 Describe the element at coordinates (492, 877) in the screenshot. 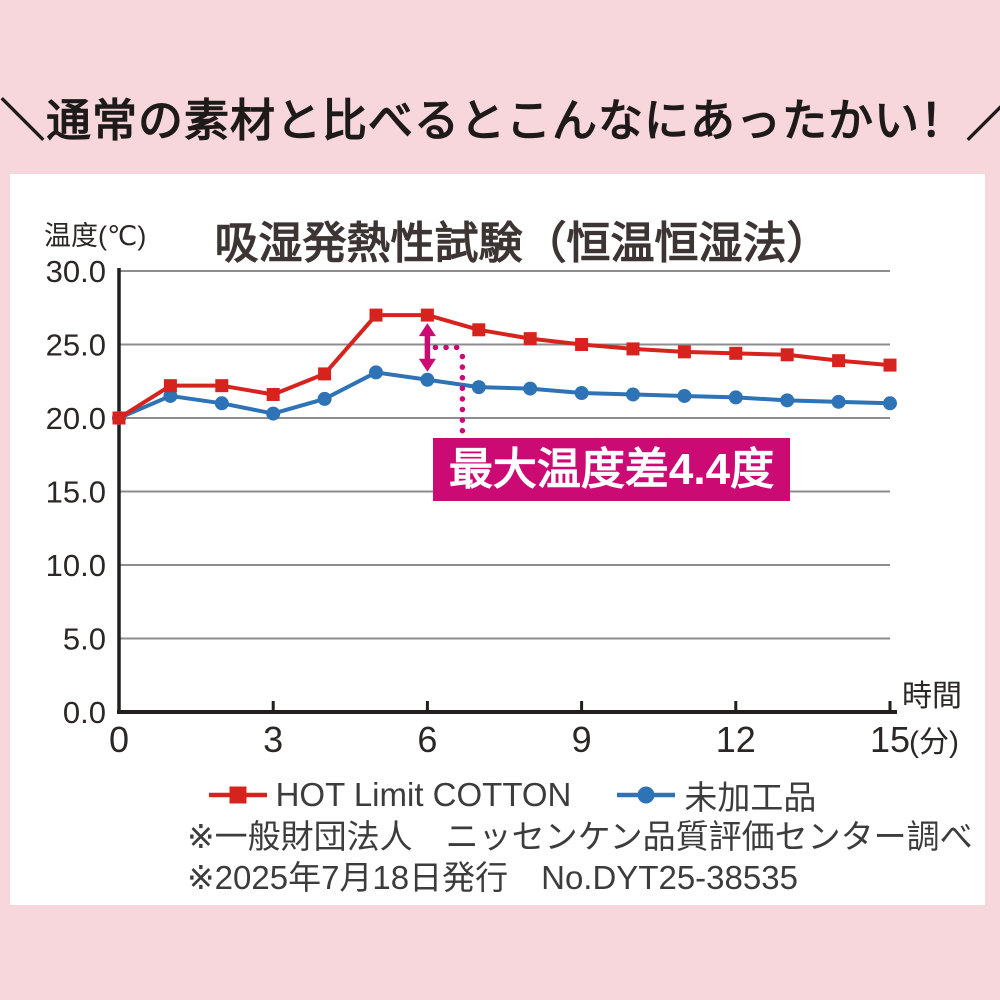

I see `footnote-issue: ※2025年7月18日発行 No.DYT25-38535` at that location.